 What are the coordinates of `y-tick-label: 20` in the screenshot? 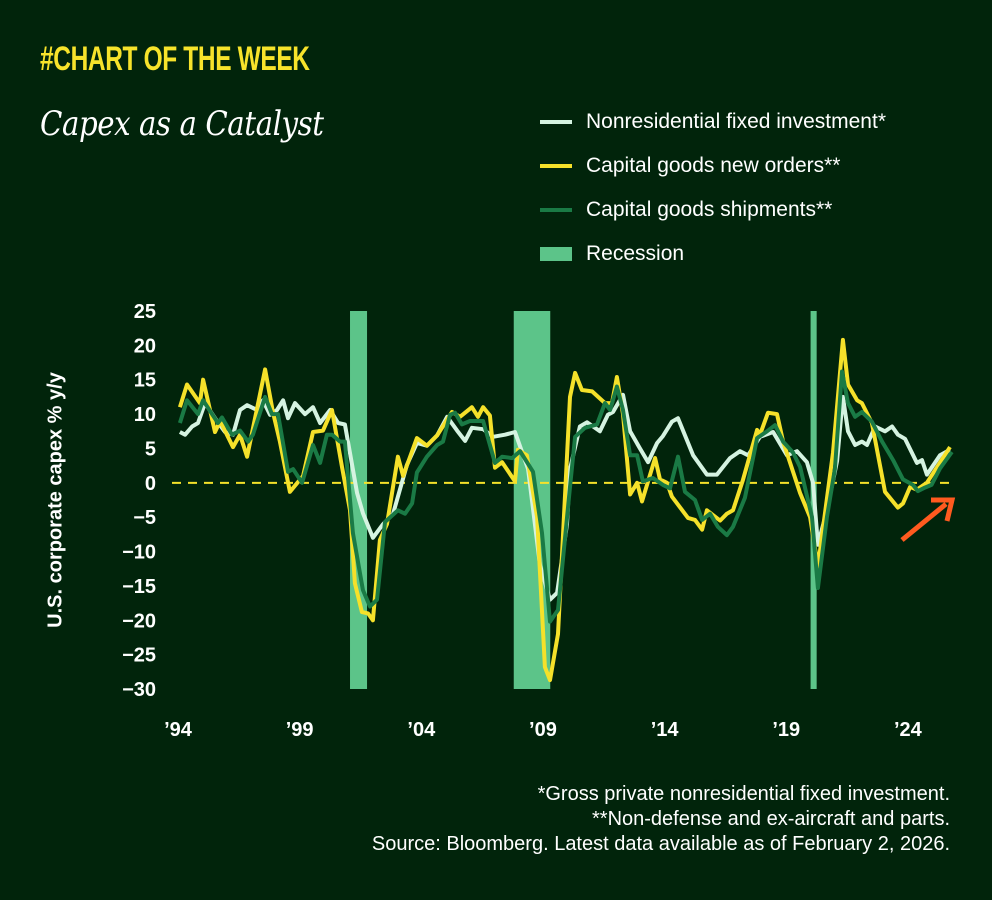 It's located at (145, 346).